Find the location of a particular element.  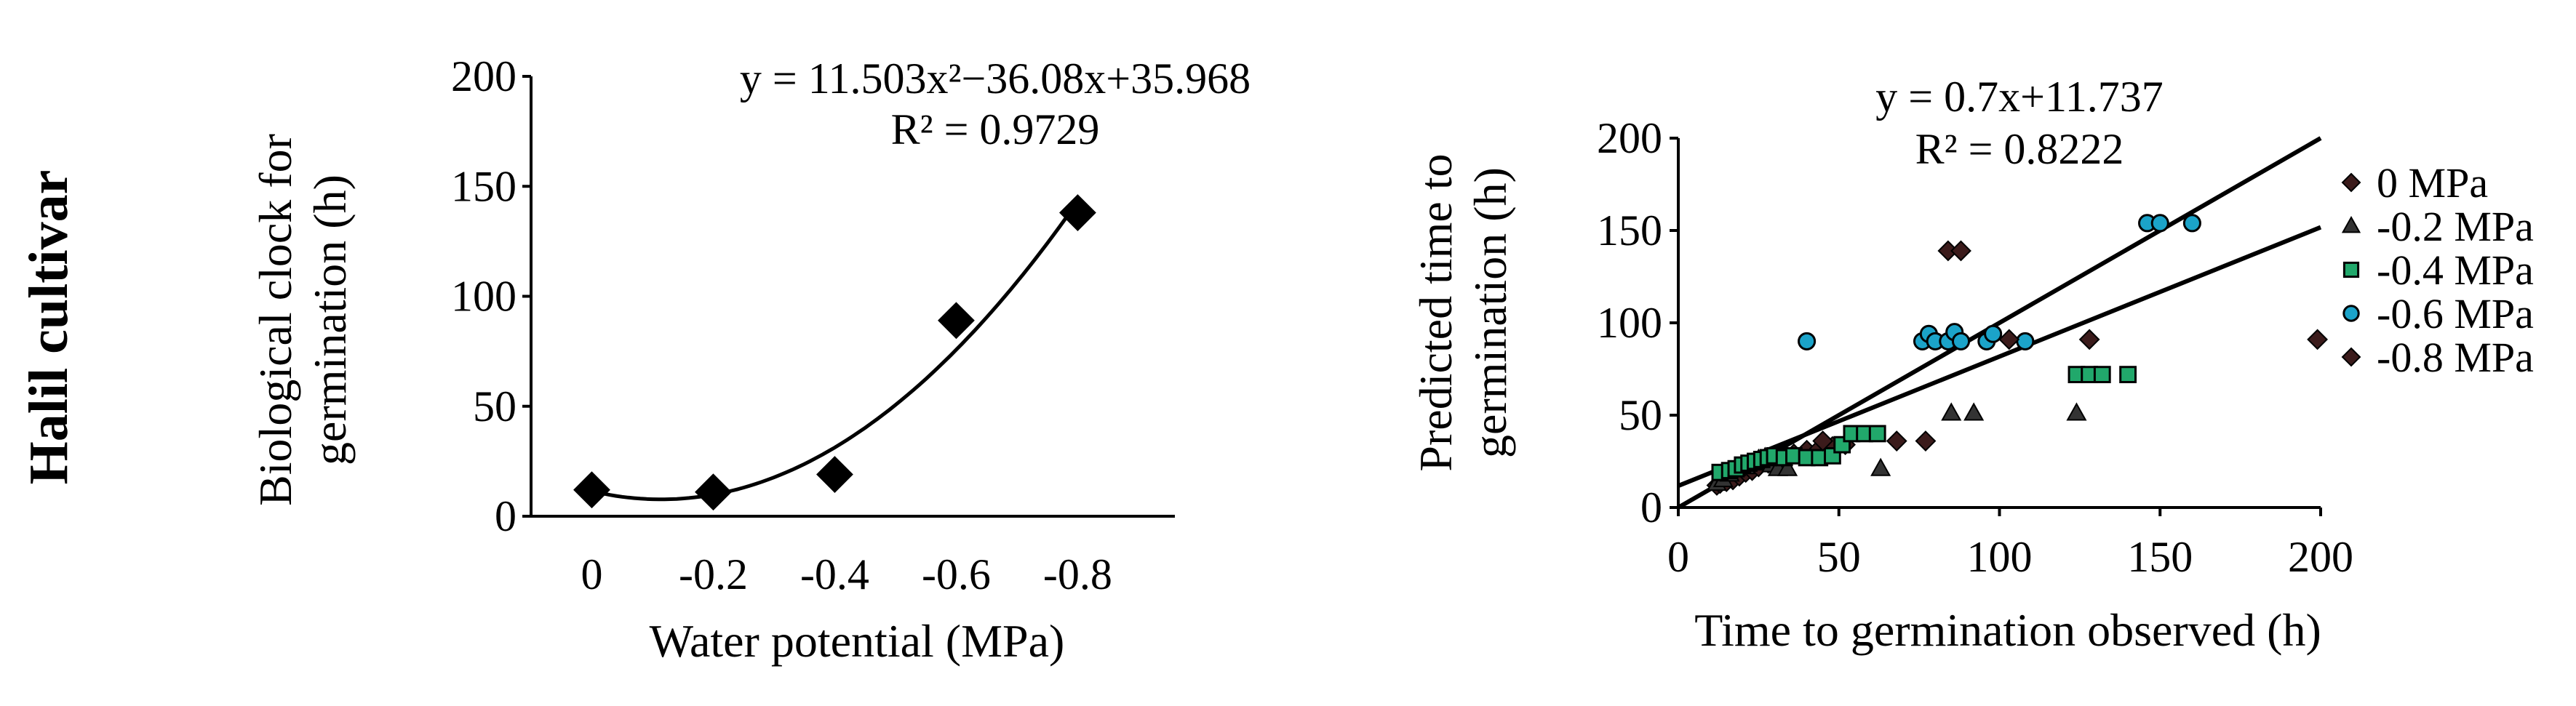

r-squared: R² = 0.9729 is located at coordinates (995, 129).